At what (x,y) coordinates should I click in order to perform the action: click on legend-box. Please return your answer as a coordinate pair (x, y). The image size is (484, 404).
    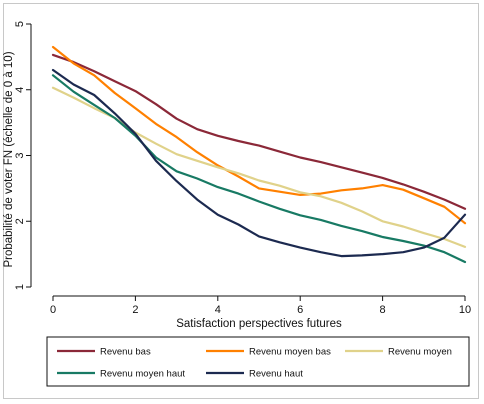
    Looking at the image, I should click on (258, 361).